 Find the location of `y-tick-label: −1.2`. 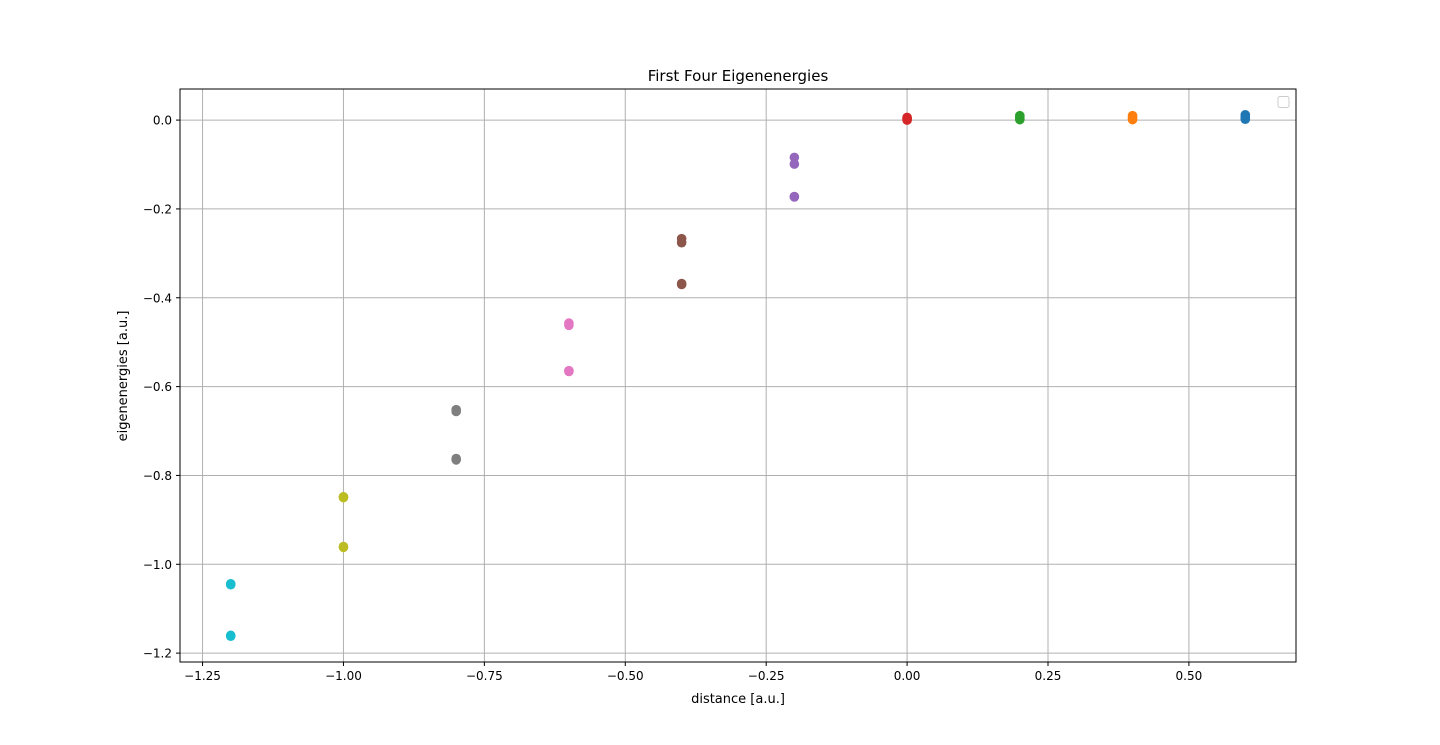

y-tick-label: −1.2 is located at coordinates (157, 654).